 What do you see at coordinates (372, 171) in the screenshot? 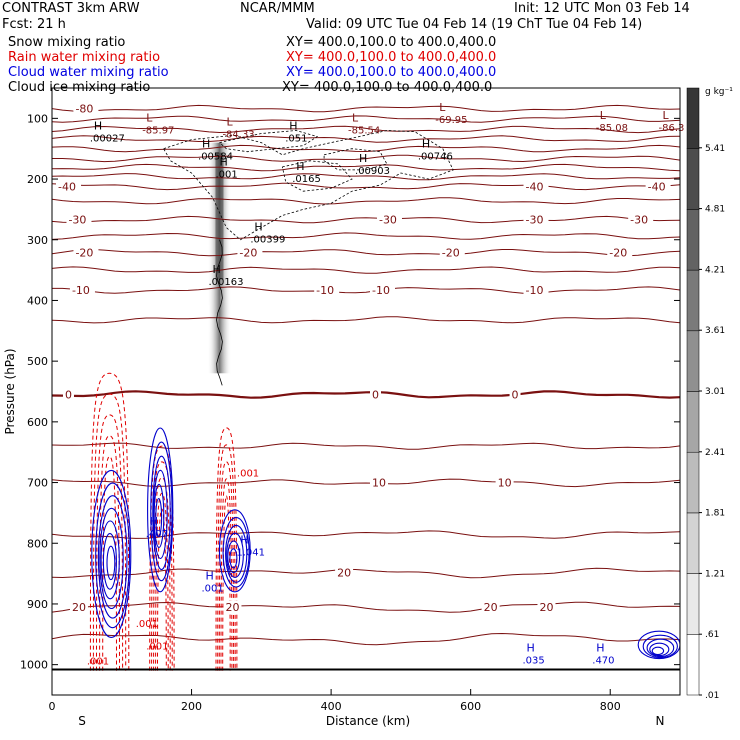
I see `extremum-value: .00903` at bounding box center [372, 171].